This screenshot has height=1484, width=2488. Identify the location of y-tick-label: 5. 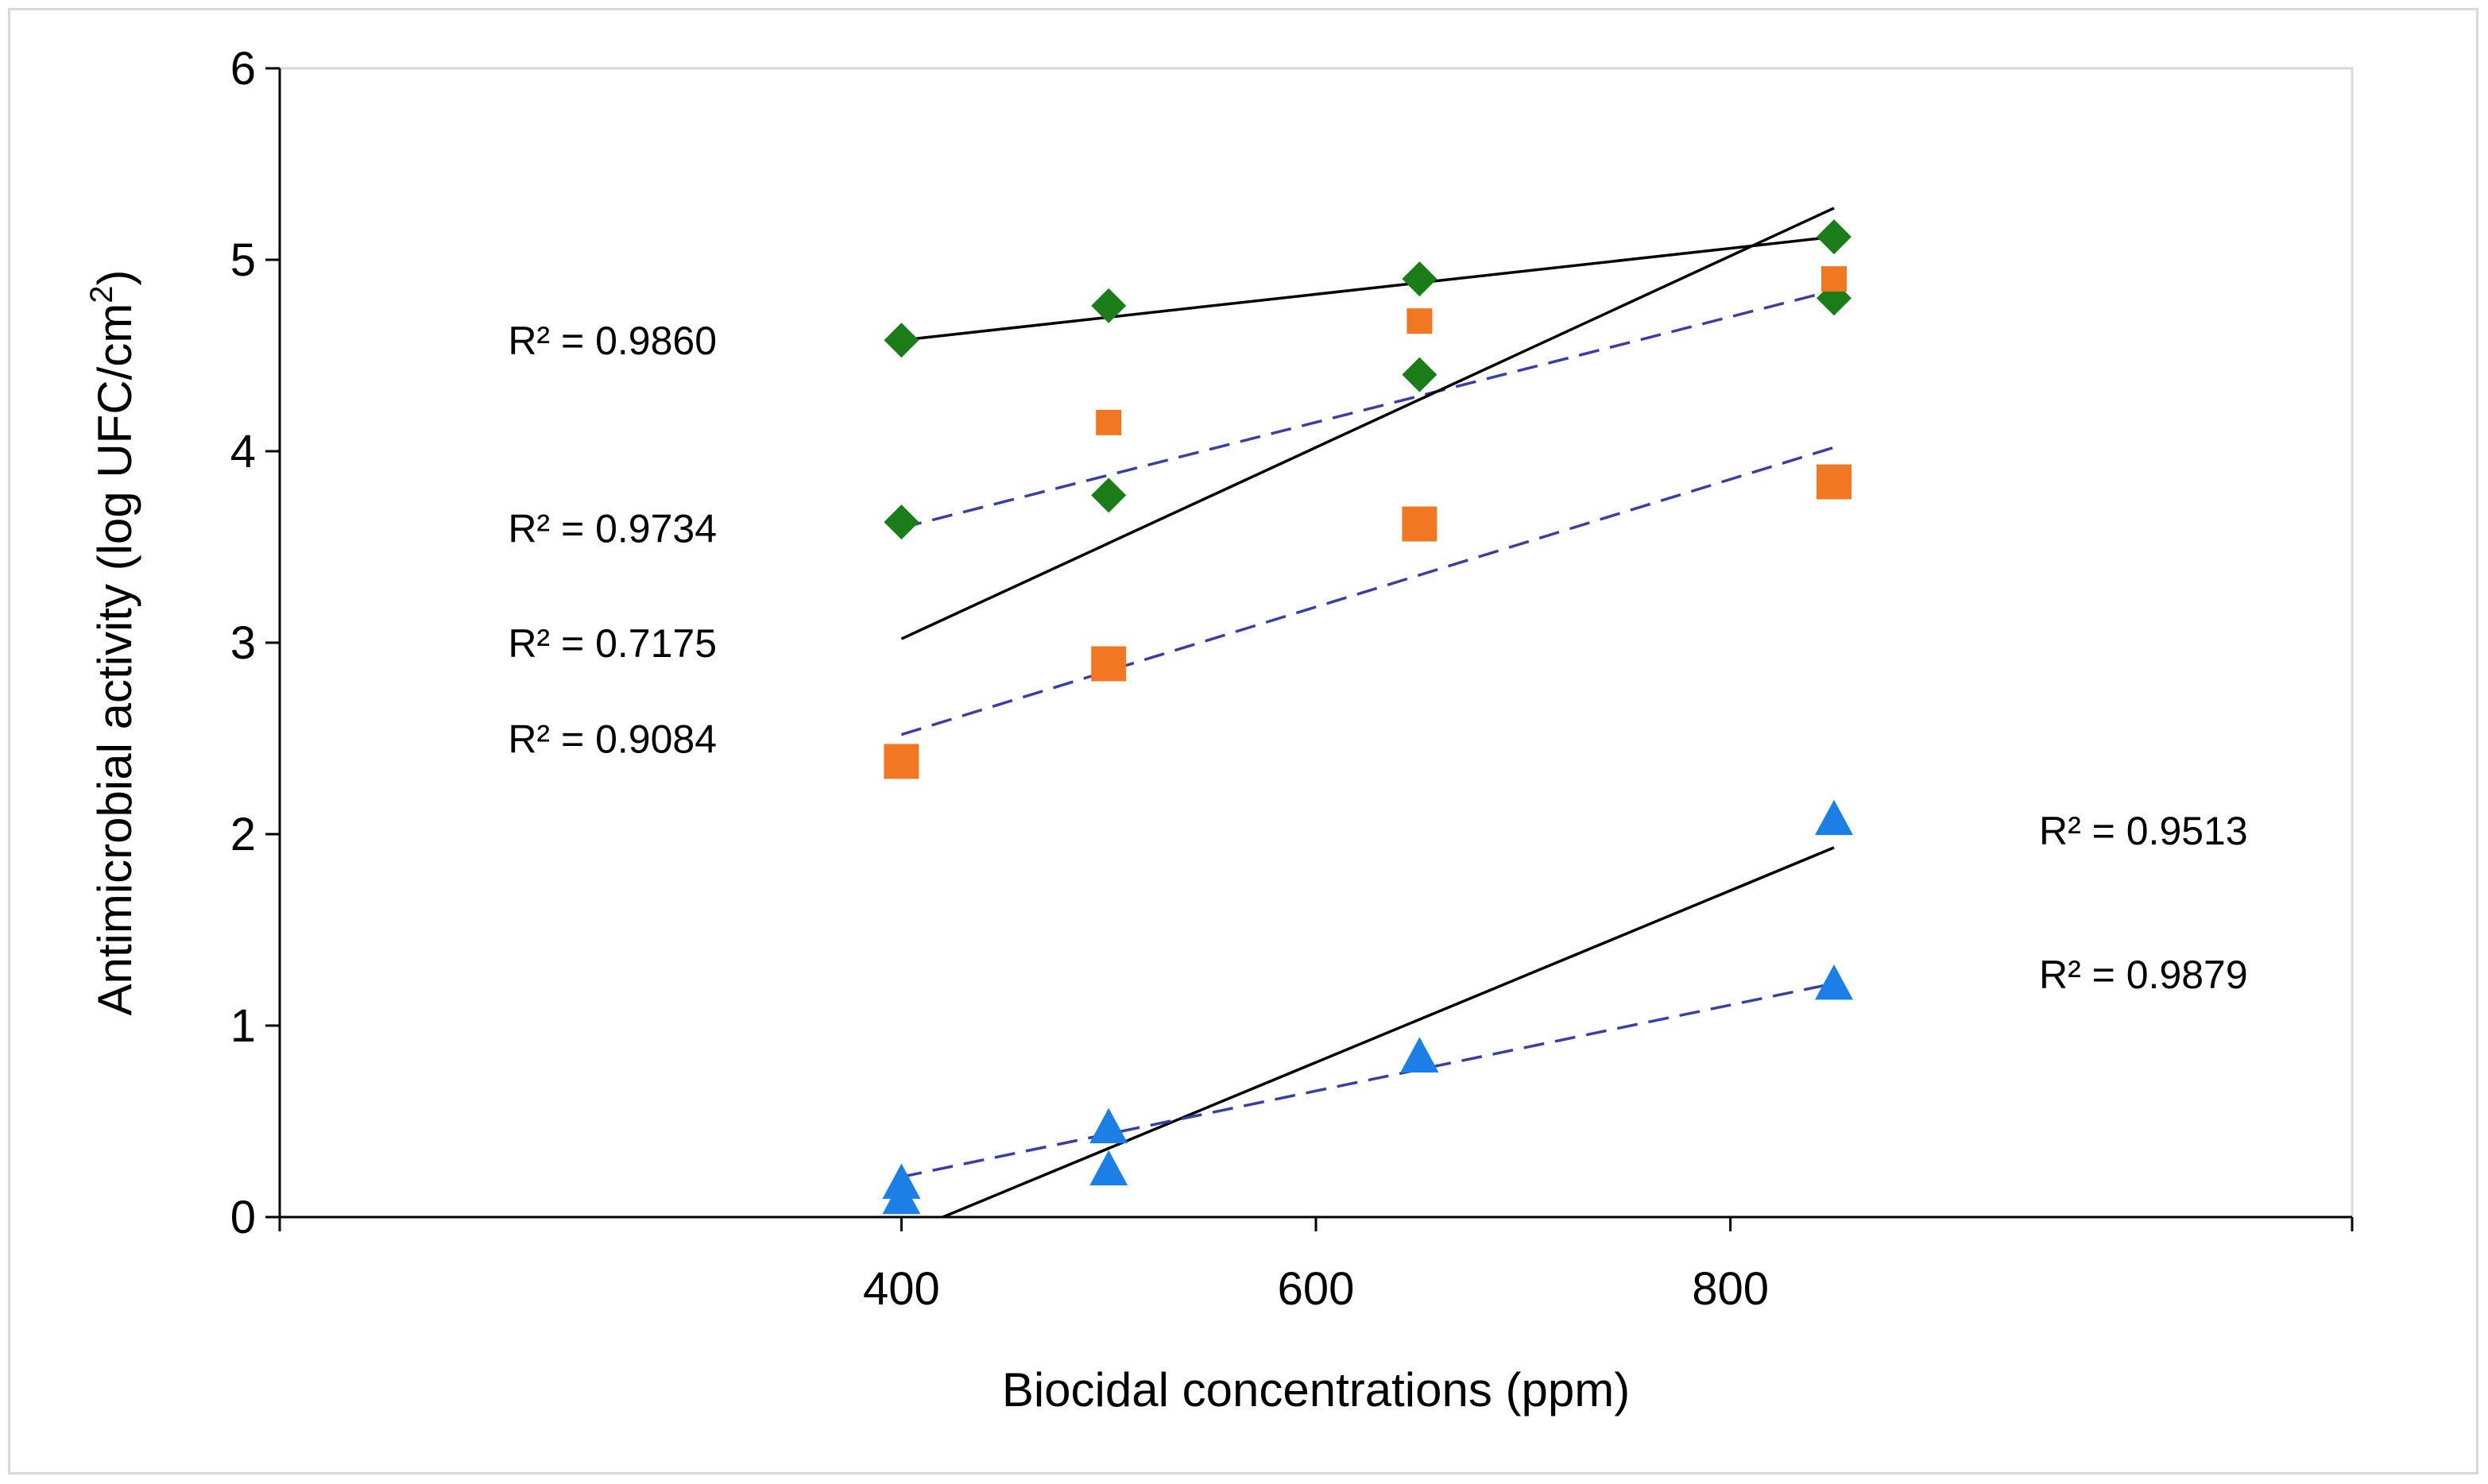
(243, 260).